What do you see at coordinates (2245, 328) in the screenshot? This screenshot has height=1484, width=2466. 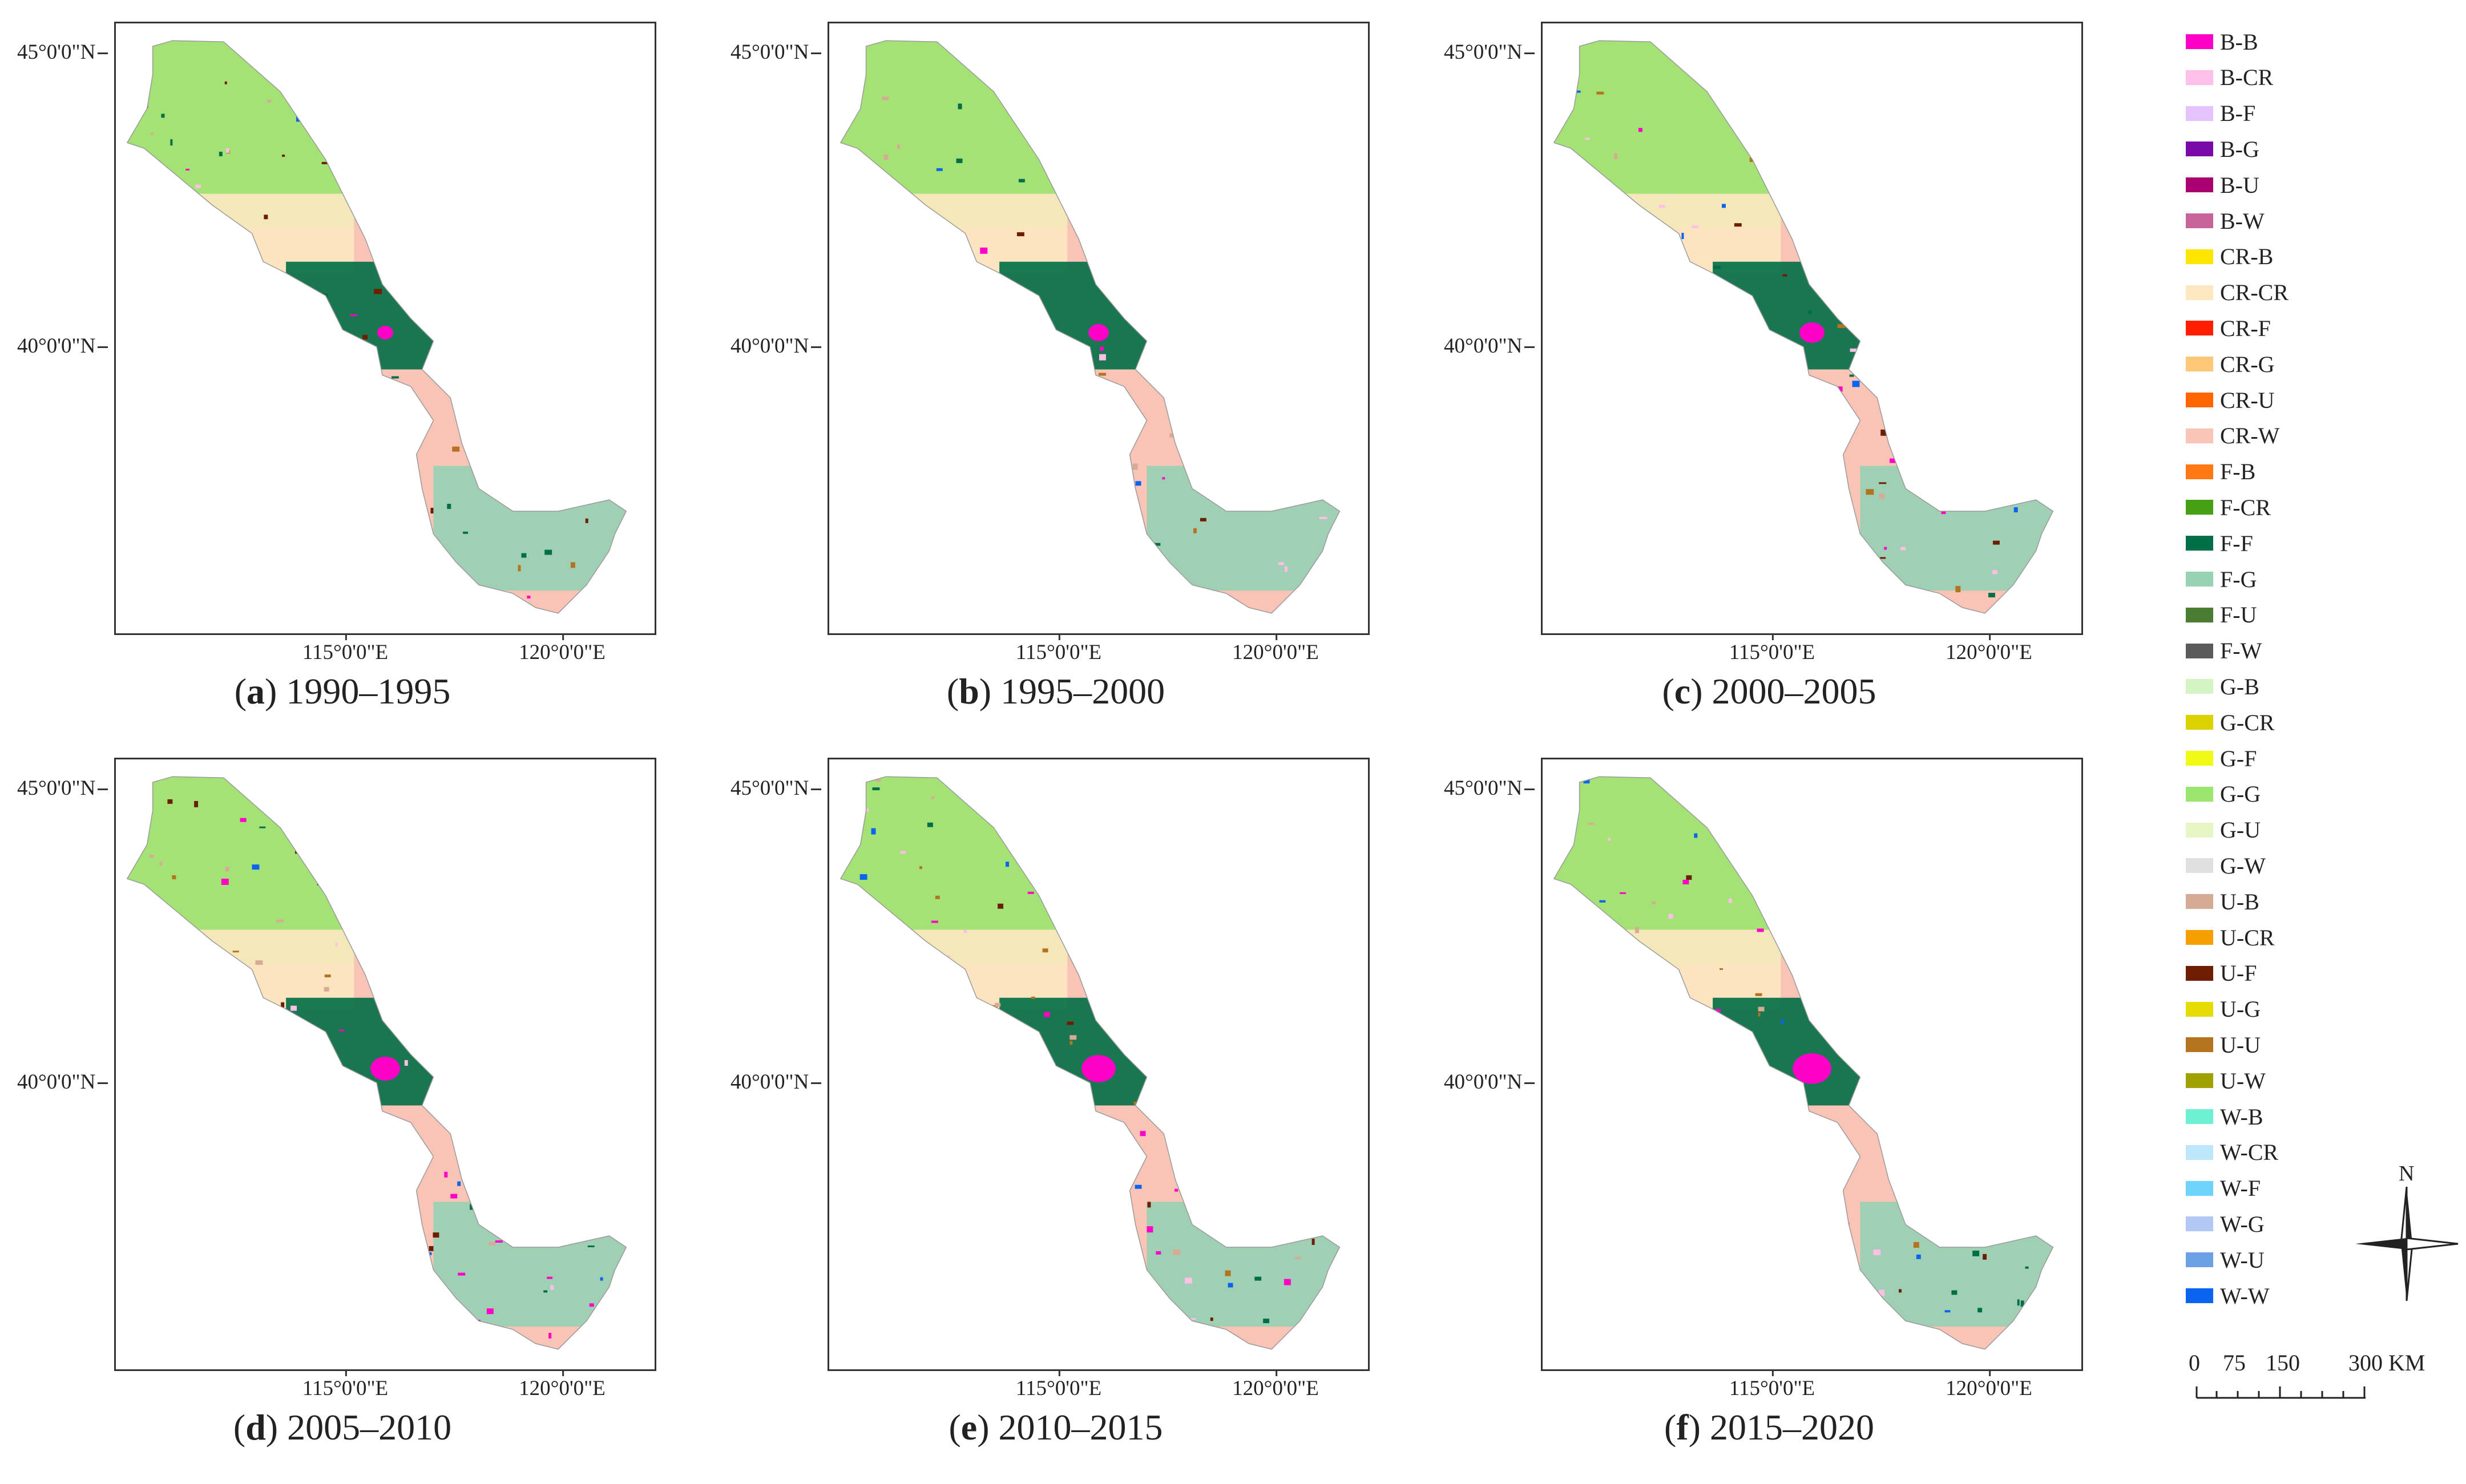 I see `legend-label: CR-F` at bounding box center [2245, 328].